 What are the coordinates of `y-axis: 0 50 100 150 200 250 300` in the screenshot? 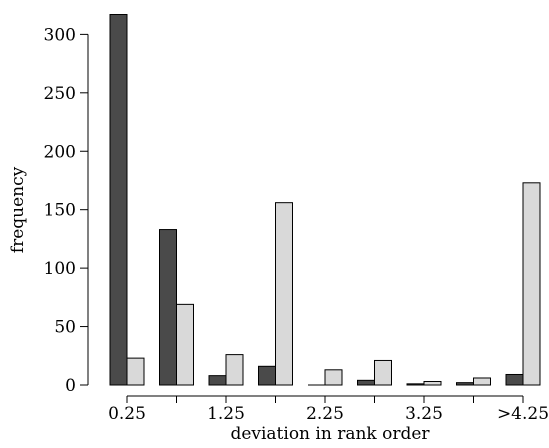 It's located at (66, 210).